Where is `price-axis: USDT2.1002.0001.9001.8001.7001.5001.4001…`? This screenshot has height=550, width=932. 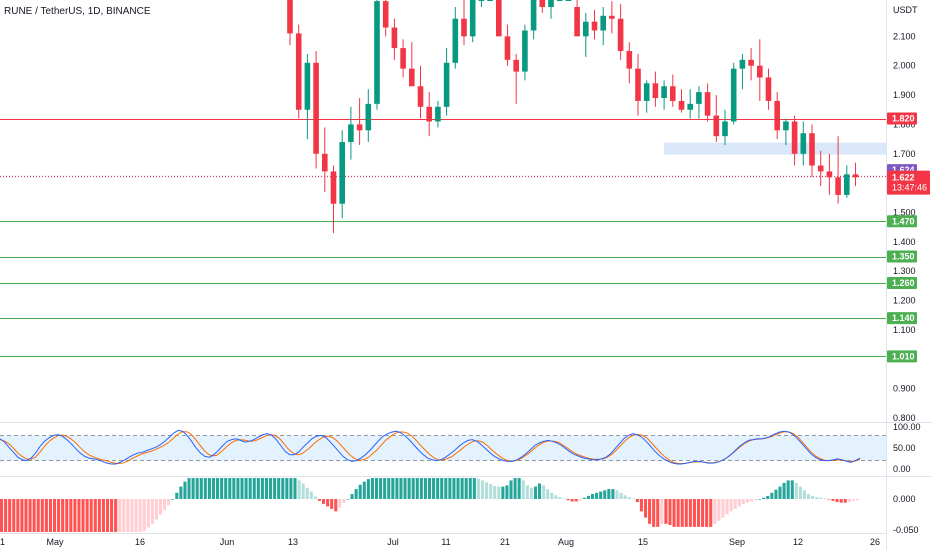 price-axis: USDT2.1002.0001.9001.8001.7001.5001.4001… is located at coordinates (908, 270).